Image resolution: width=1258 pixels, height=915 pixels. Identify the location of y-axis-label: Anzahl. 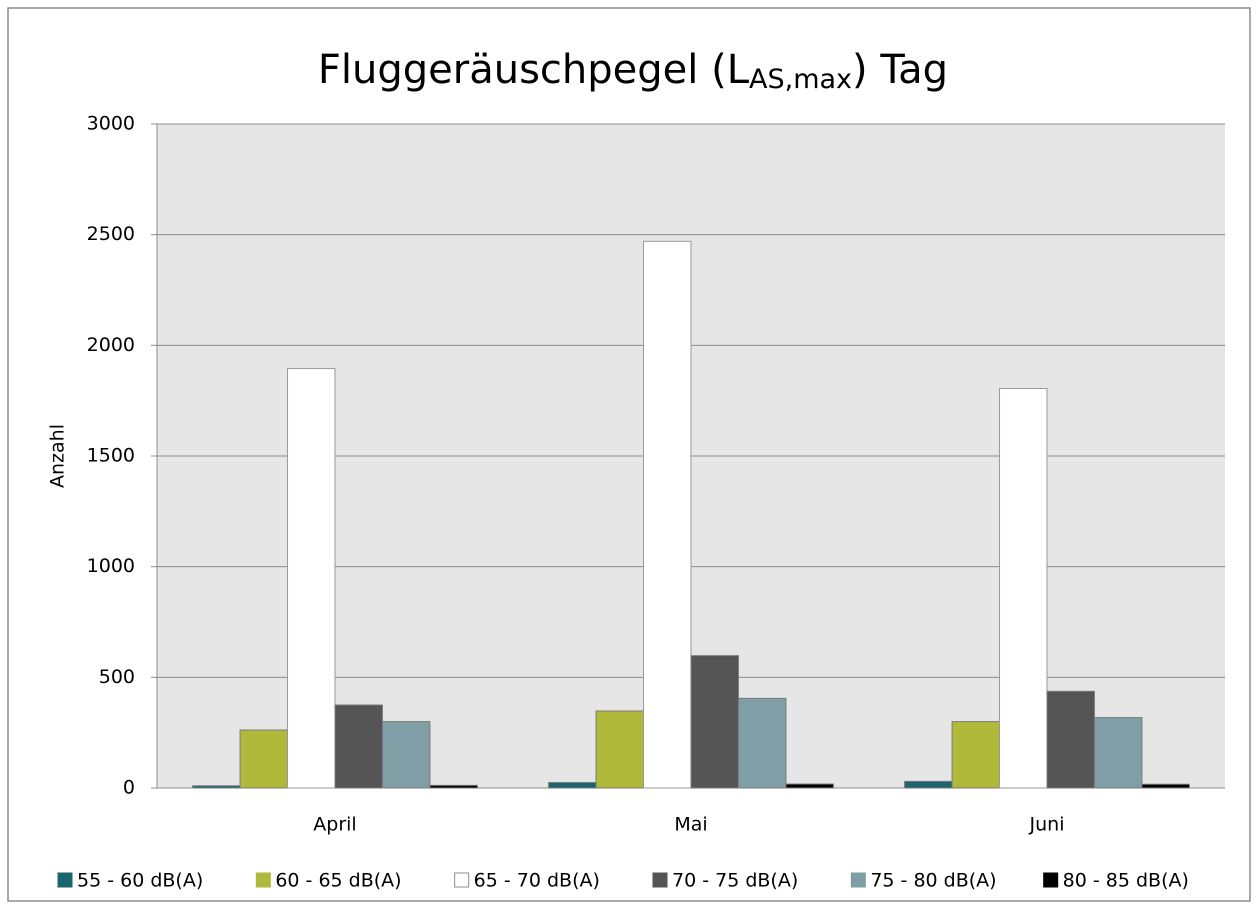
(58, 456).